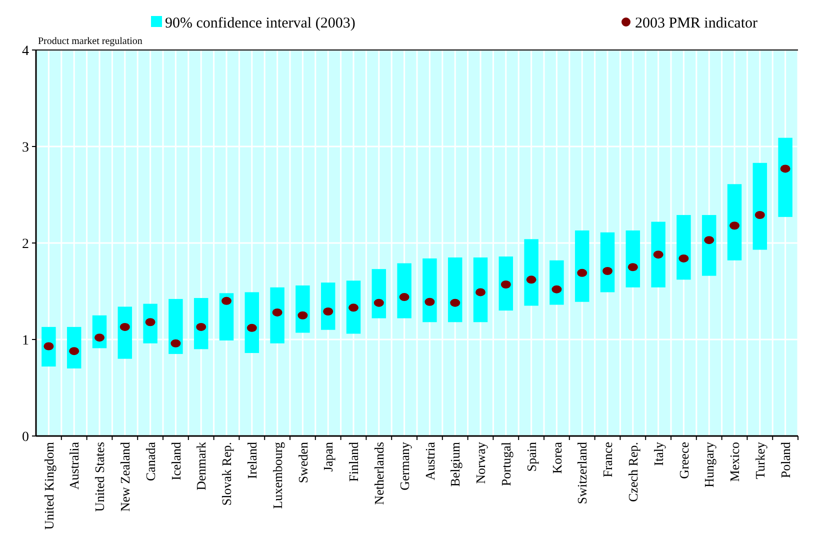 This screenshot has height=558, width=814. I want to click on x-tick-label: New Zealand, so click(124, 477).